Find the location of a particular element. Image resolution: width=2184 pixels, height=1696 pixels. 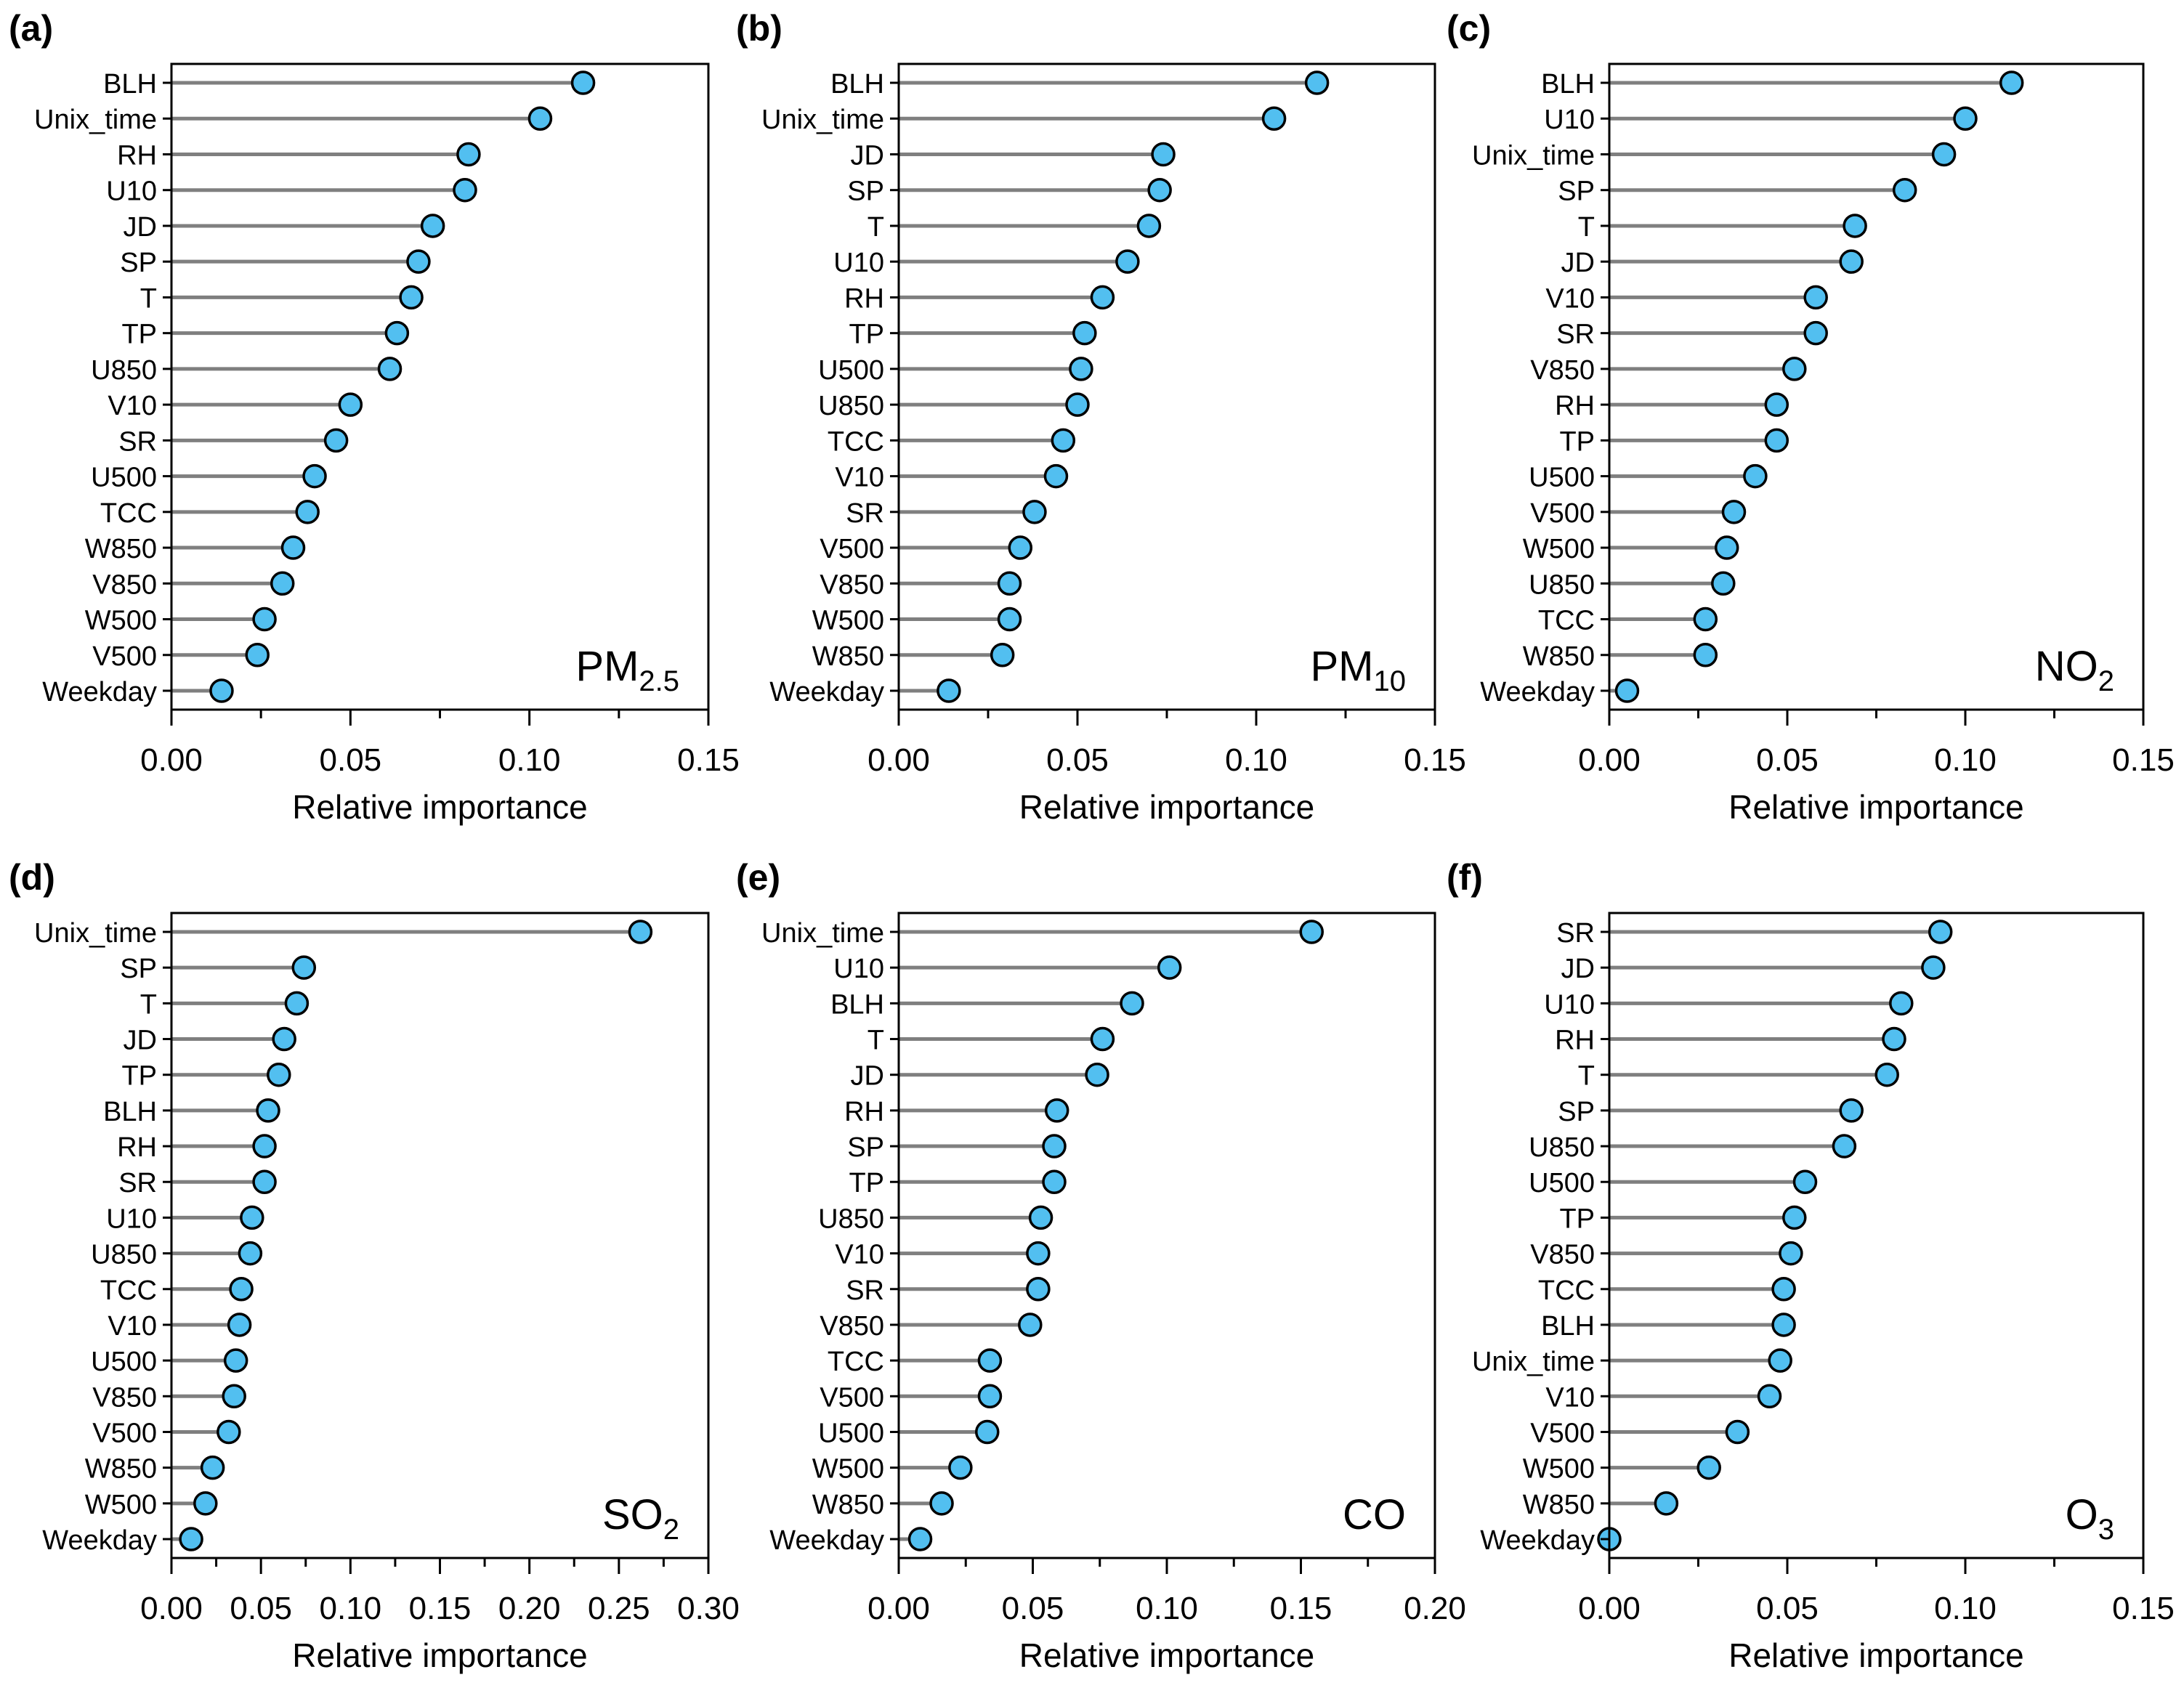

pollutant-name: CO is located at coordinates (1374, 1514).